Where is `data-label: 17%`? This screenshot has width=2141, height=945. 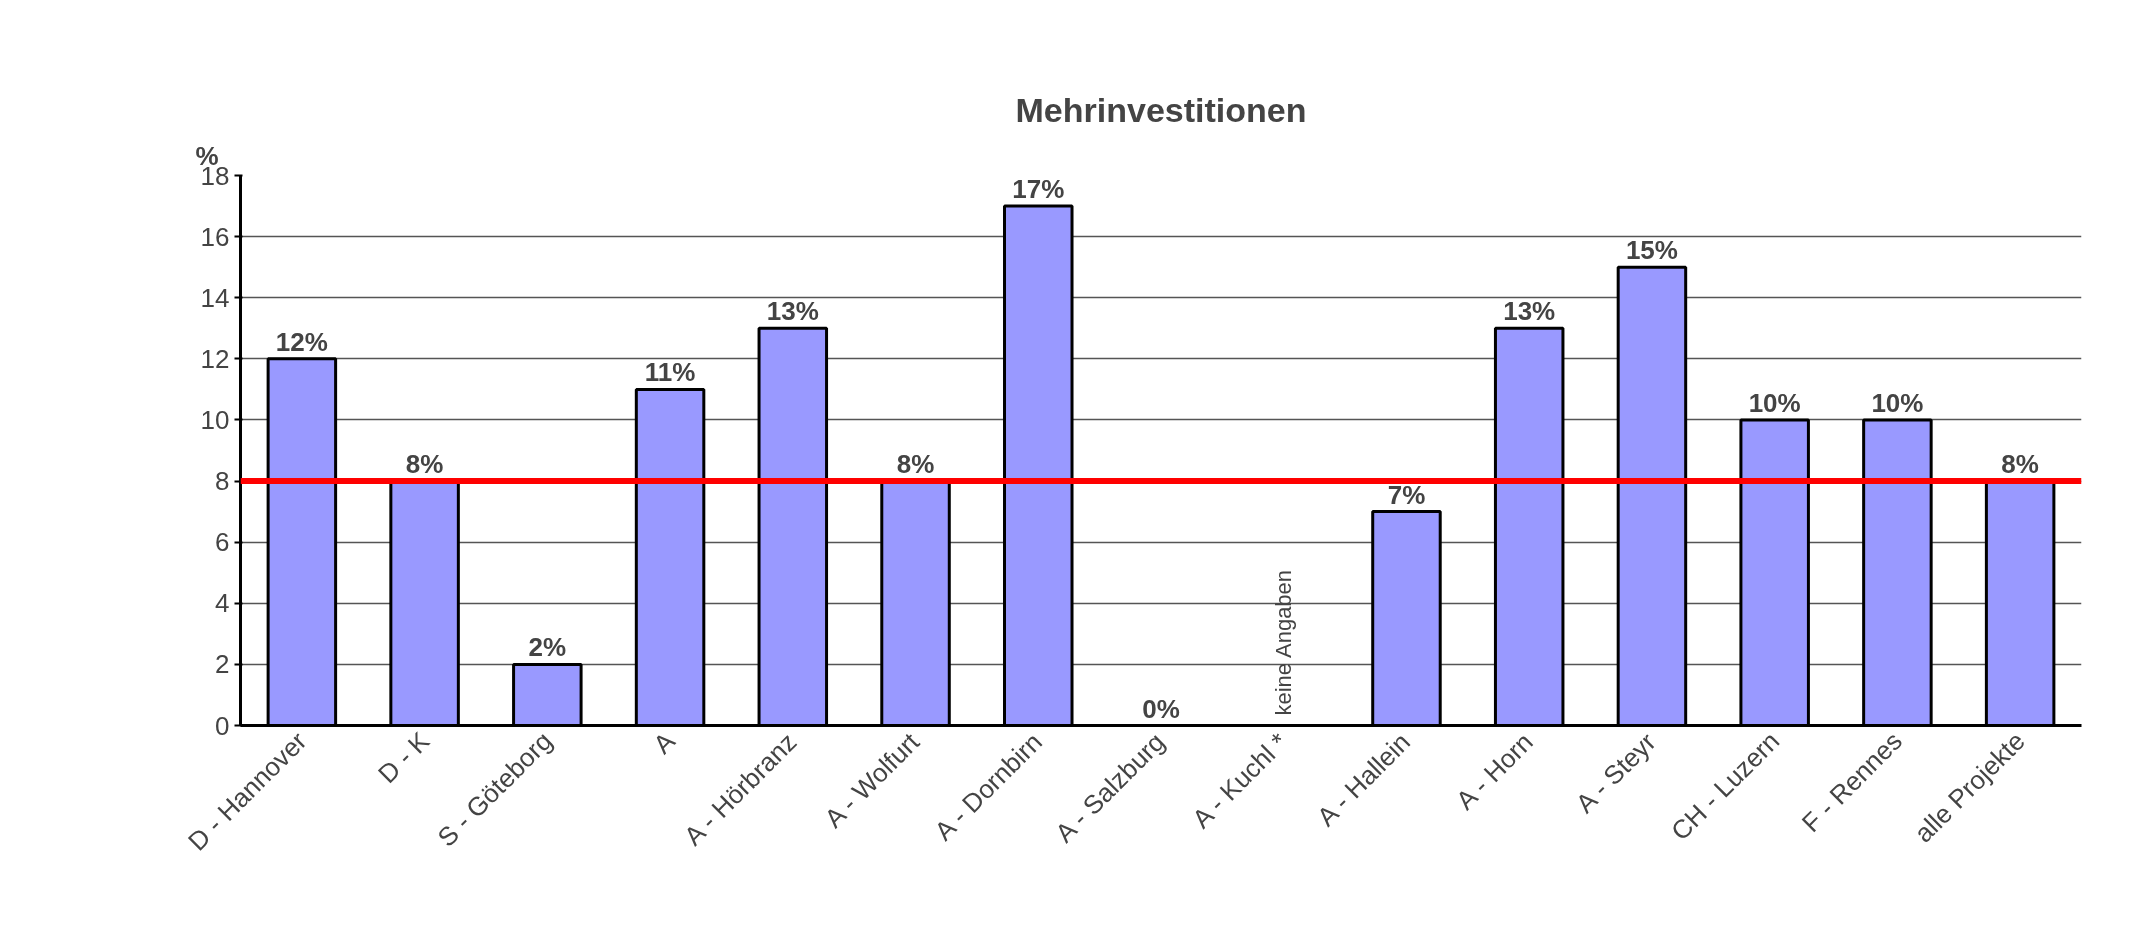 data-label: 17% is located at coordinates (1038, 189).